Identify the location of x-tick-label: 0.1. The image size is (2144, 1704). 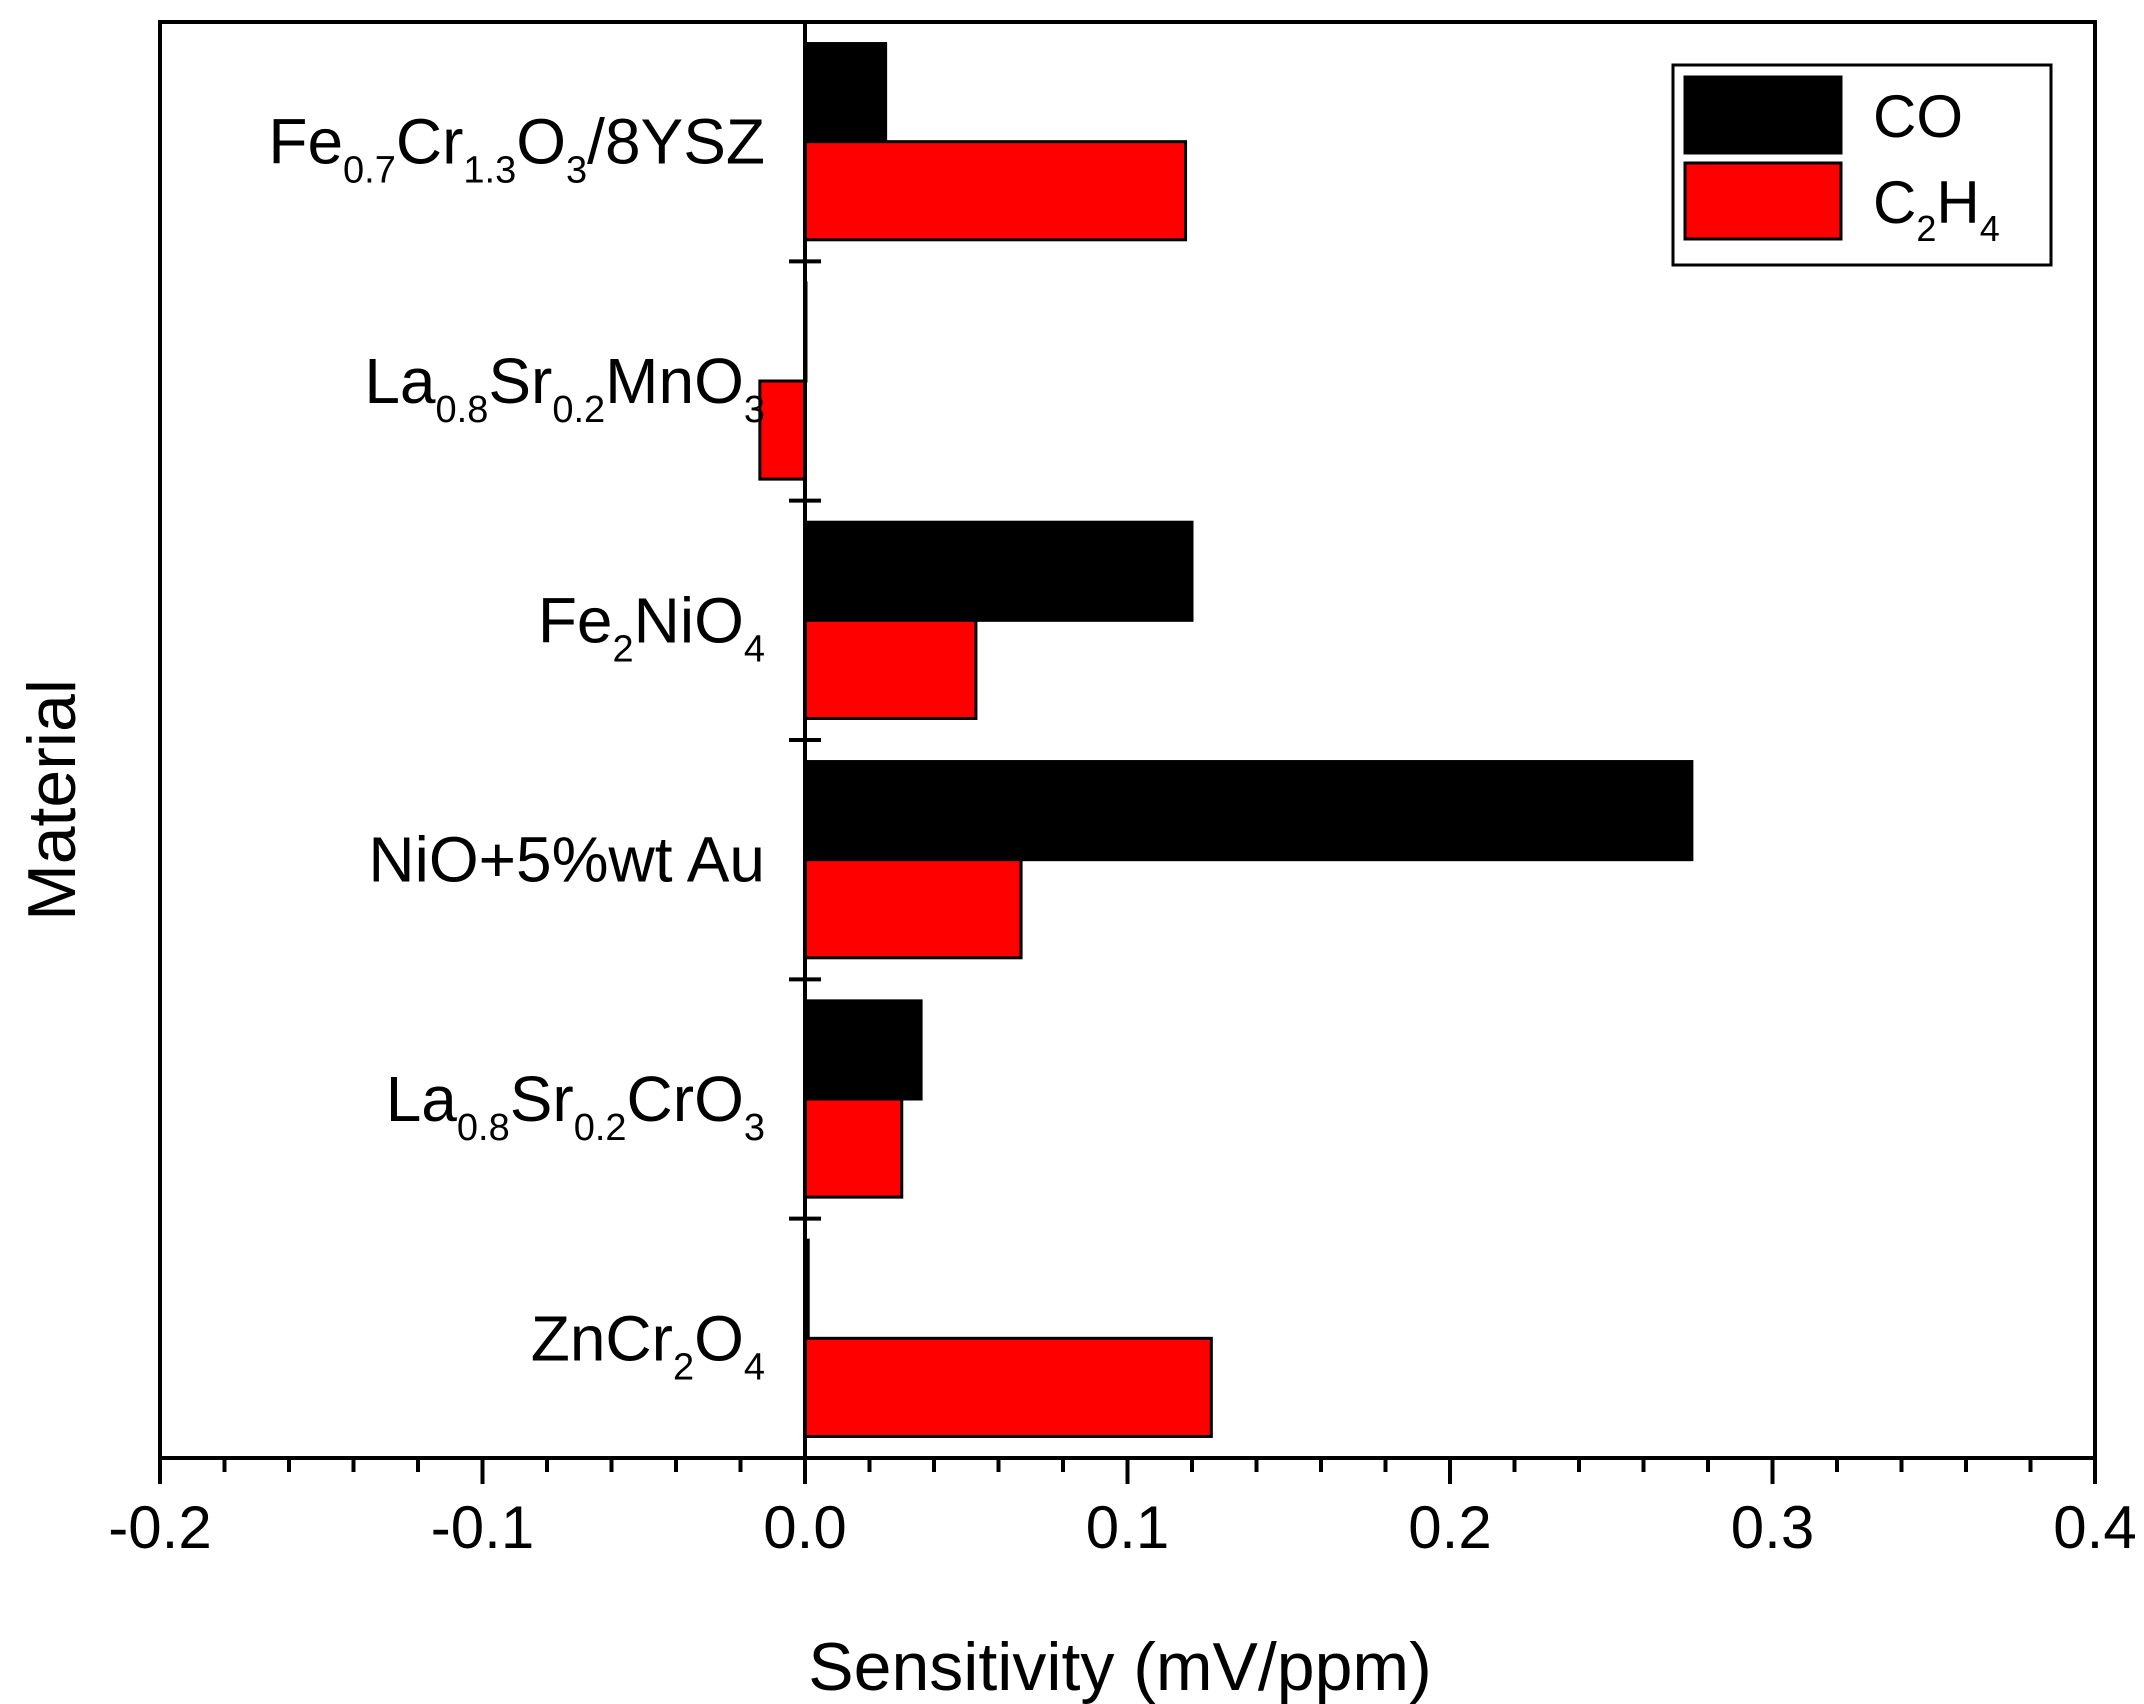
(1127, 1527).